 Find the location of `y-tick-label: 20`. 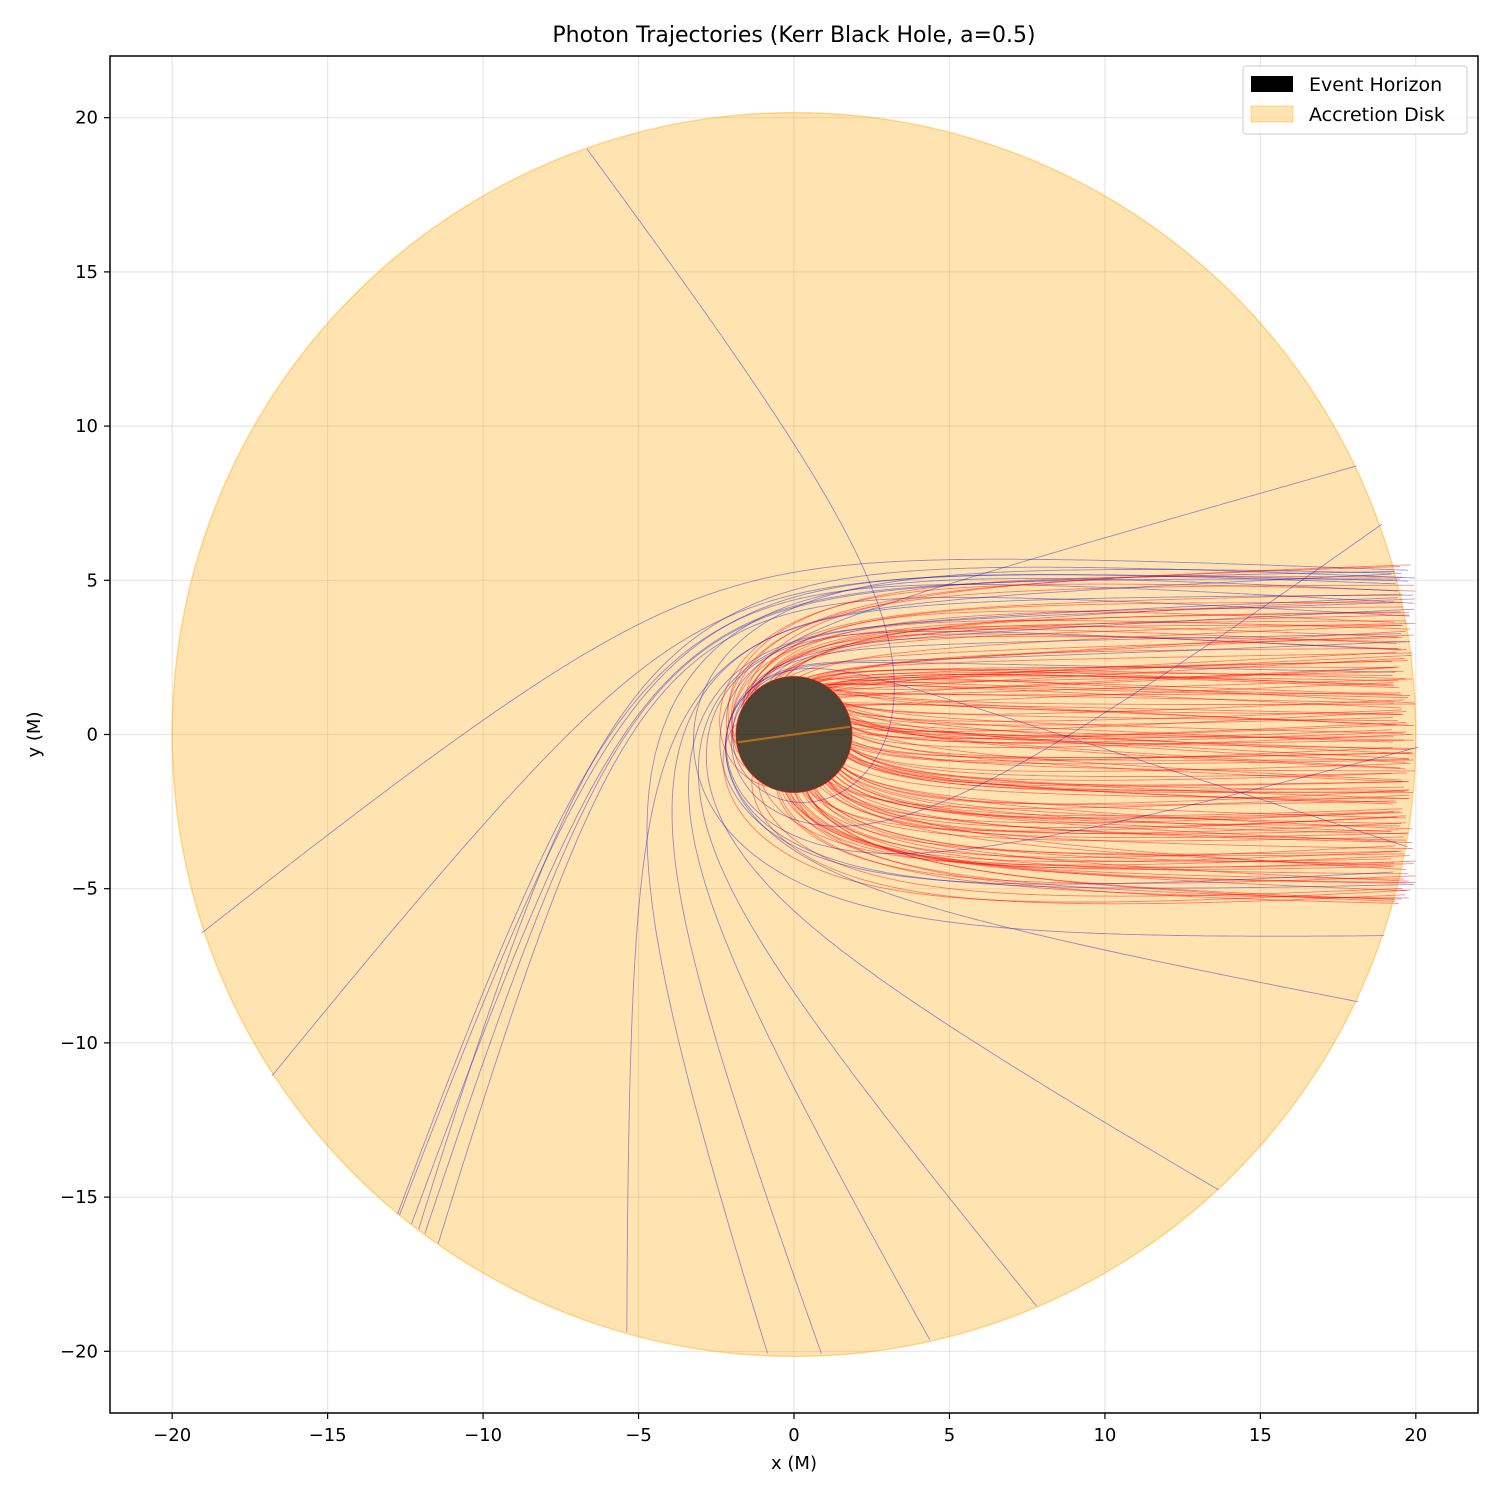

y-tick-label: 20 is located at coordinates (86, 118).